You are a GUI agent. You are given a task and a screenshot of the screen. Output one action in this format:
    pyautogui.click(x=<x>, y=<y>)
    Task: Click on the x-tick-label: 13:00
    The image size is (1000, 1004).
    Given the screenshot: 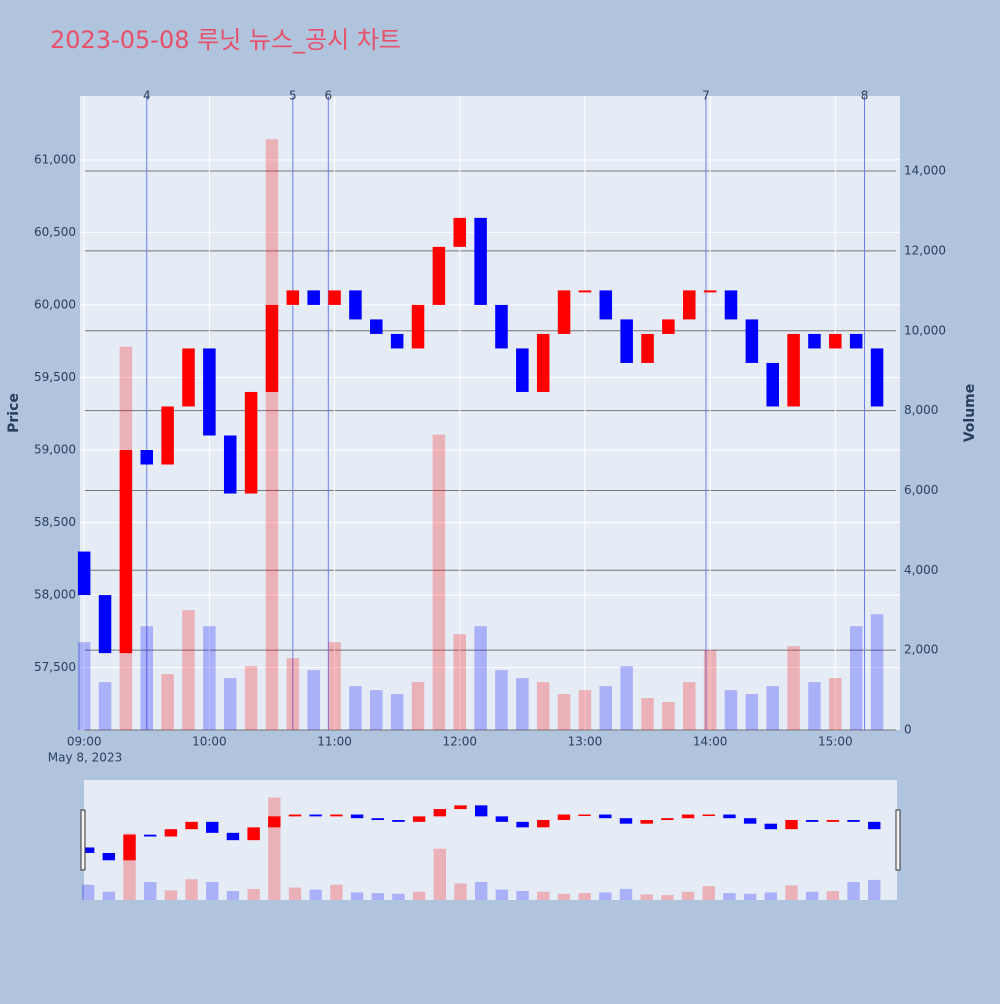 What is the action you would take?
    pyautogui.click(x=585, y=742)
    